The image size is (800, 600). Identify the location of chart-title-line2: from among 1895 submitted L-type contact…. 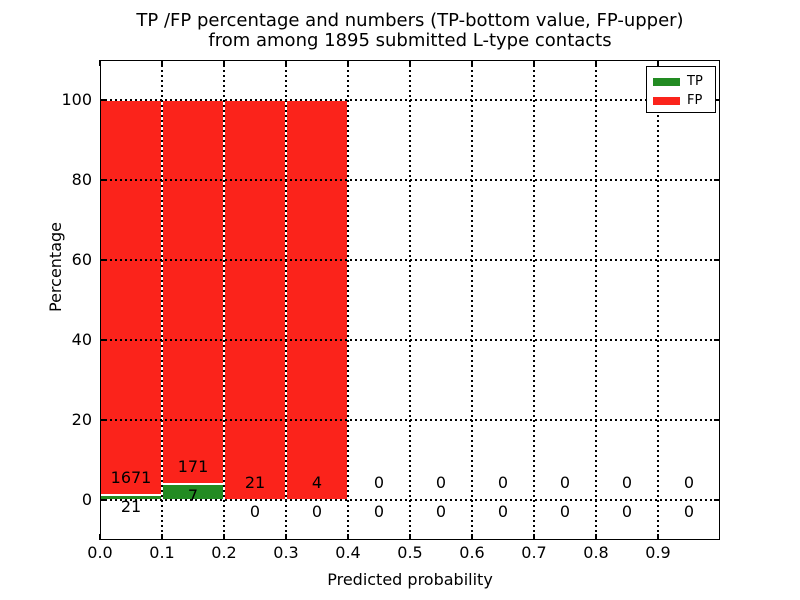
(410, 40).